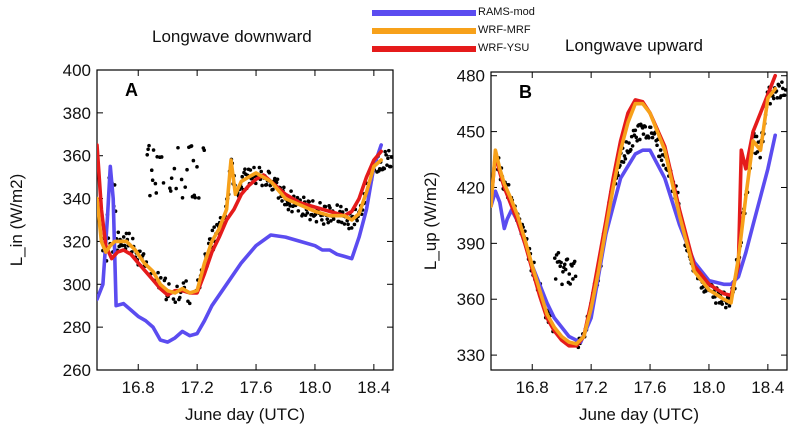 The image size is (800, 432). I want to click on series-line-wrf-ysu, so click(240, 220).